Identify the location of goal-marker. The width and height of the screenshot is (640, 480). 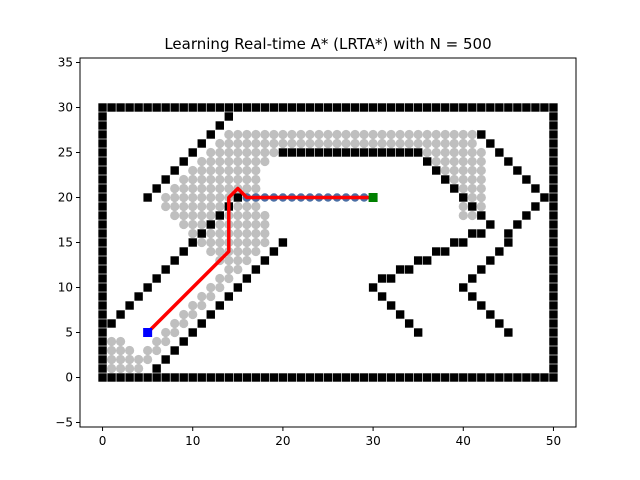
(373, 197).